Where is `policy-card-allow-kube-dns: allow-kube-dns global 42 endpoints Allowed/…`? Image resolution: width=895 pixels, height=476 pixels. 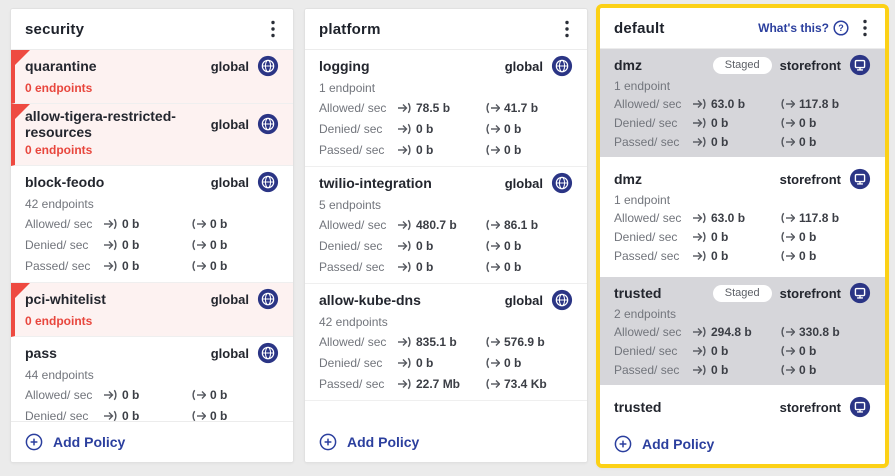
policy-card-allow-kube-dns: allow-kube-dns global 42 endpoints Allowed/… is located at coordinates (446, 342).